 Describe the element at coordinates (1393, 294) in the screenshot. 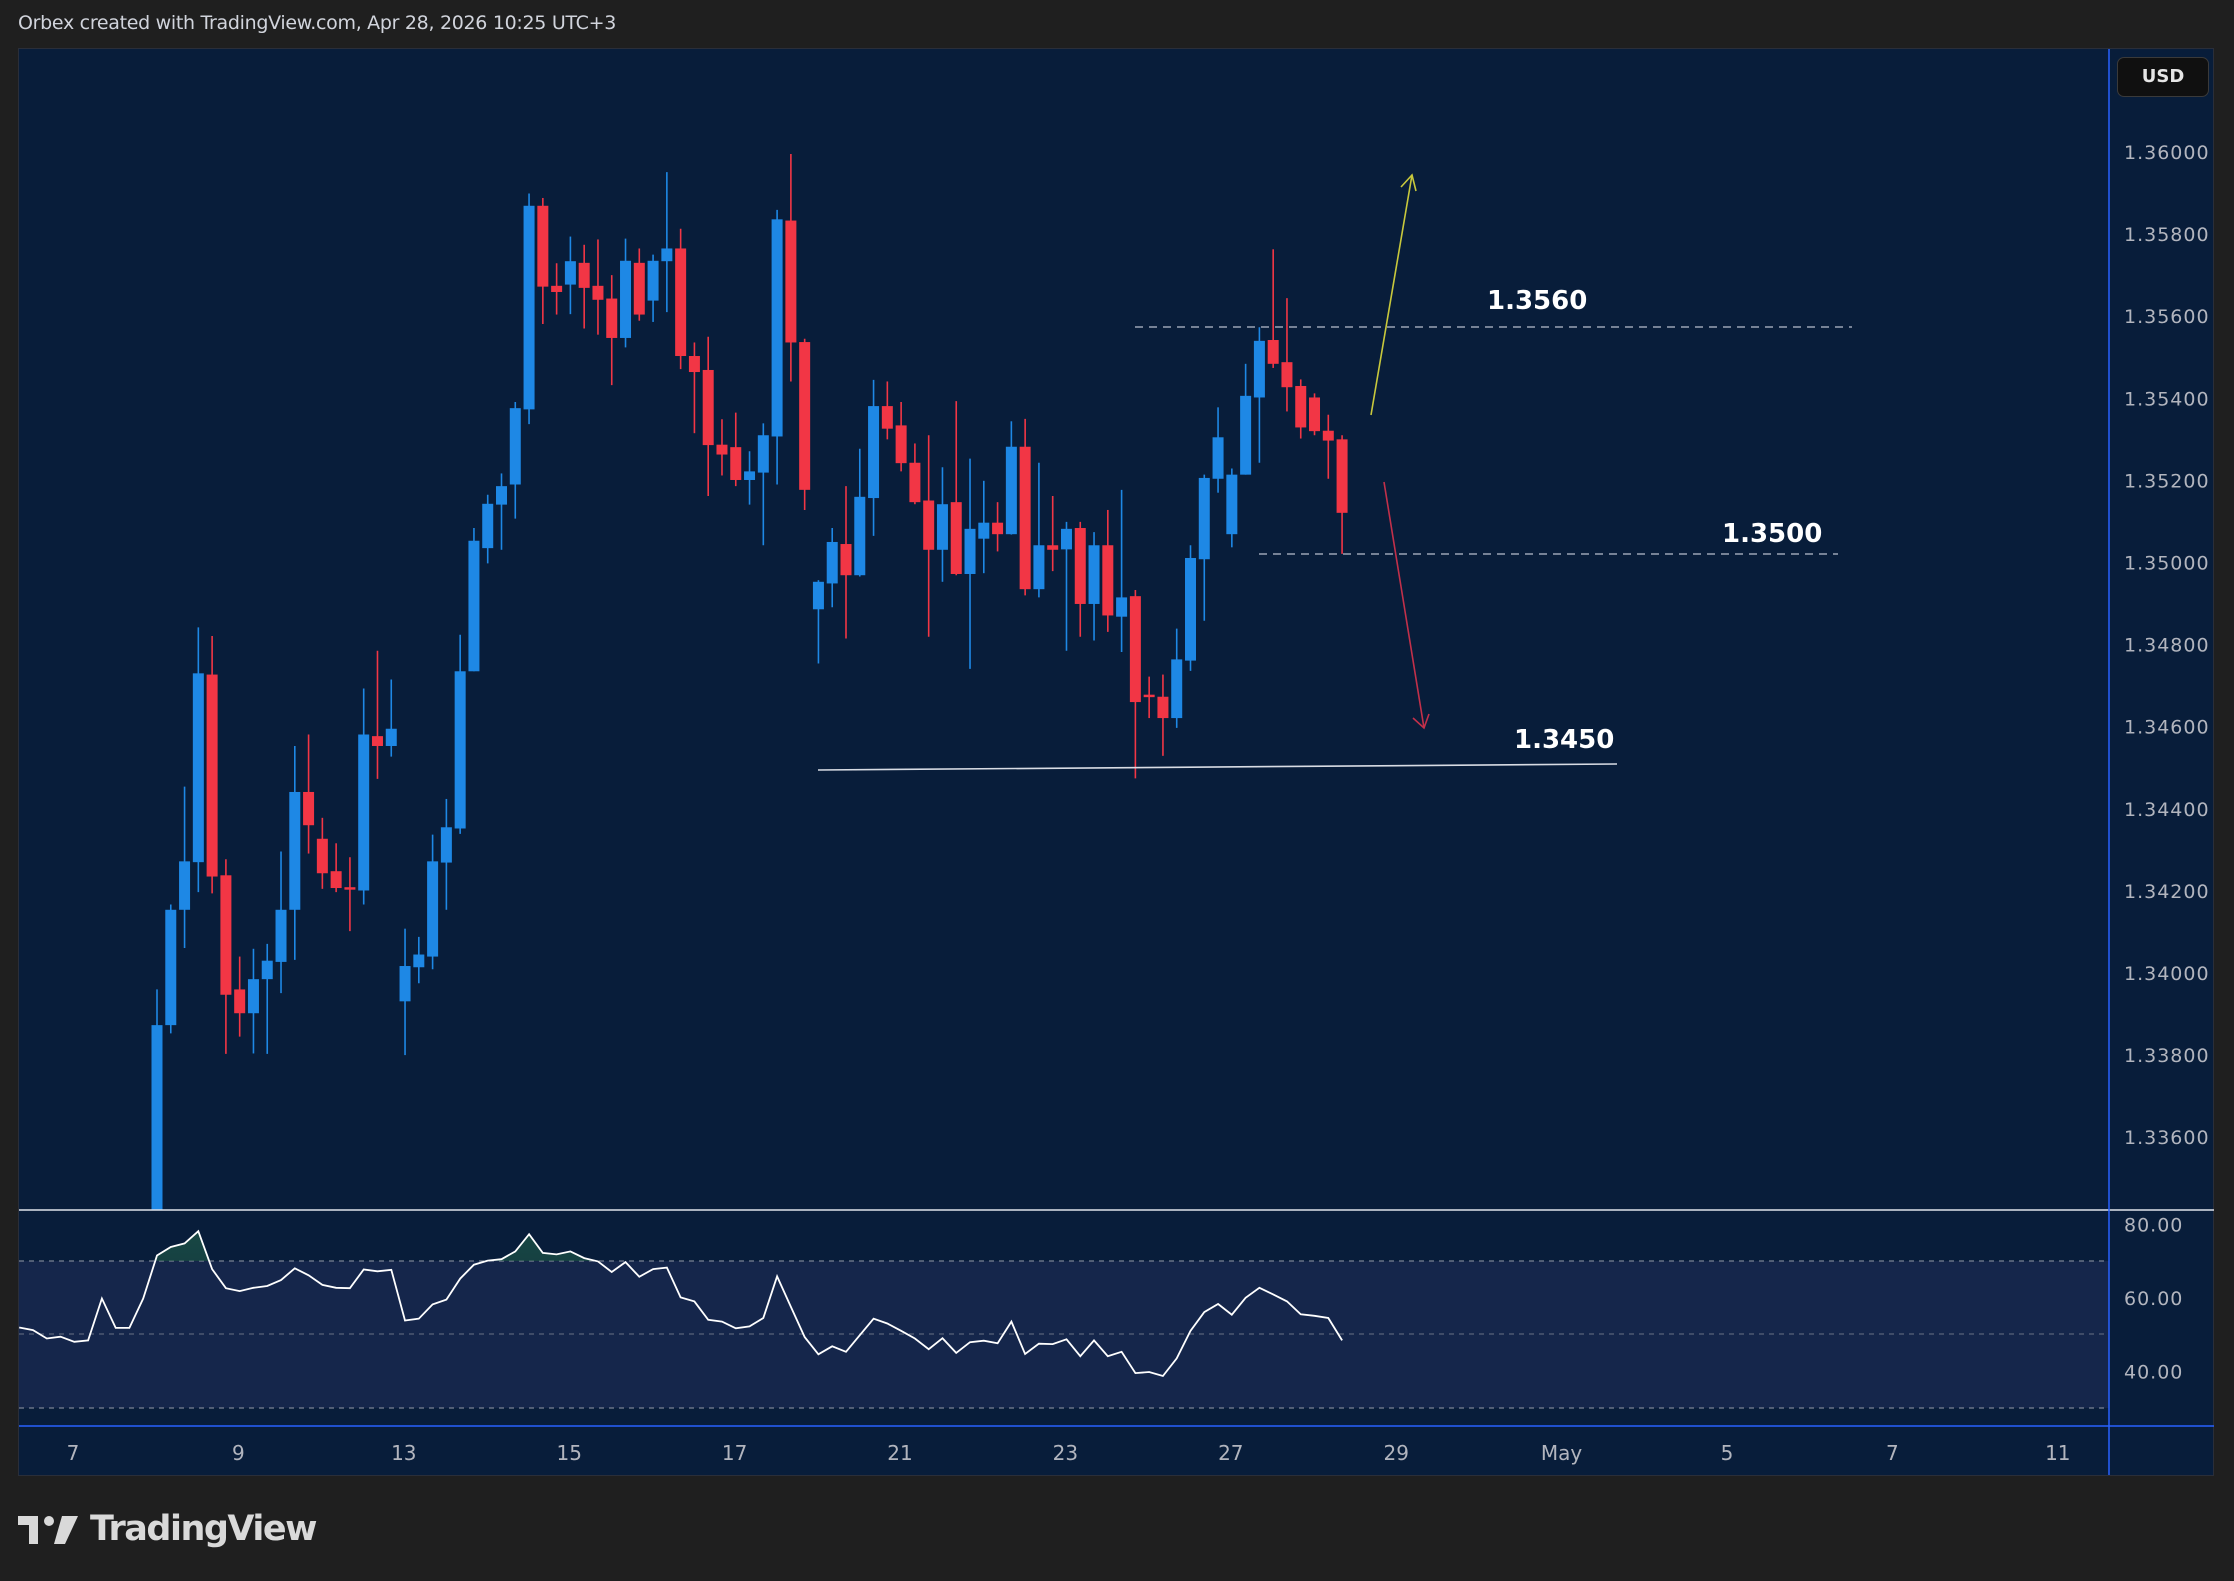

I see `arrow-up-icon` at that location.